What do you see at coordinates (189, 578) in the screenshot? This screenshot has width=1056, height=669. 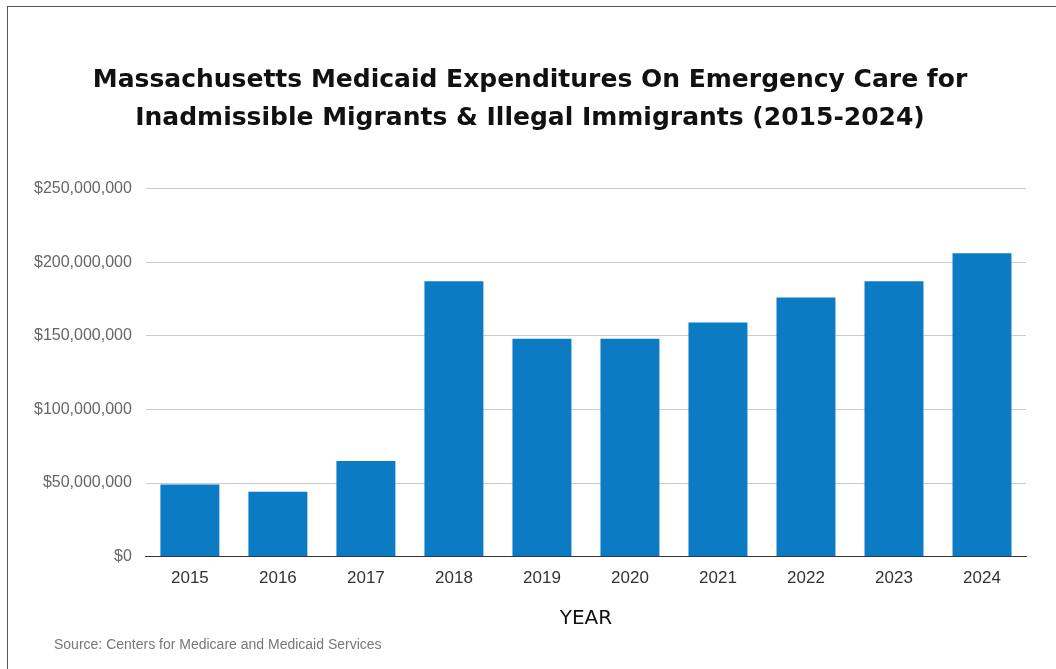 I see `x-tick-label: 2015` at bounding box center [189, 578].